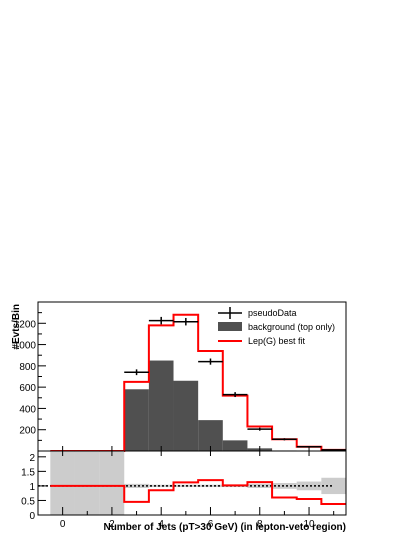  I want to click on legend-label-background: background (top only), so click(291, 327).